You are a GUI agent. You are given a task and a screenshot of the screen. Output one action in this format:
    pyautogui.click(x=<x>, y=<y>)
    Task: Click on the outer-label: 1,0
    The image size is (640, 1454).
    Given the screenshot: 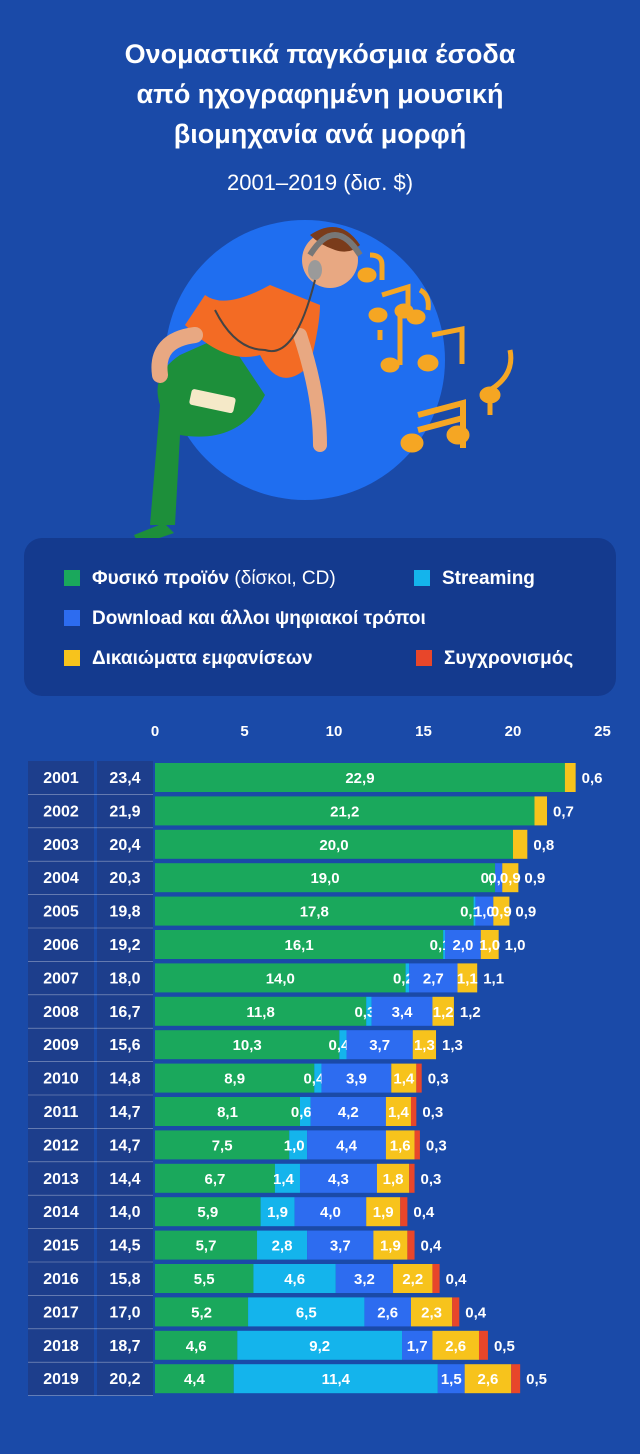 What is the action you would take?
    pyautogui.click(x=515, y=945)
    